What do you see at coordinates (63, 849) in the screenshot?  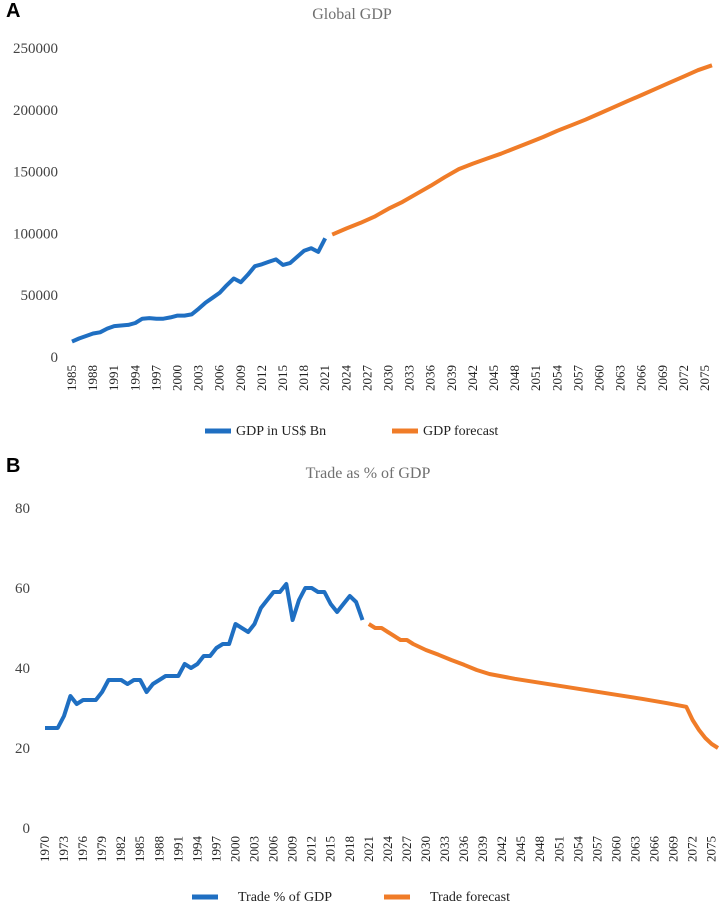 I see `x-tick-label: 1973` at bounding box center [63, 849].